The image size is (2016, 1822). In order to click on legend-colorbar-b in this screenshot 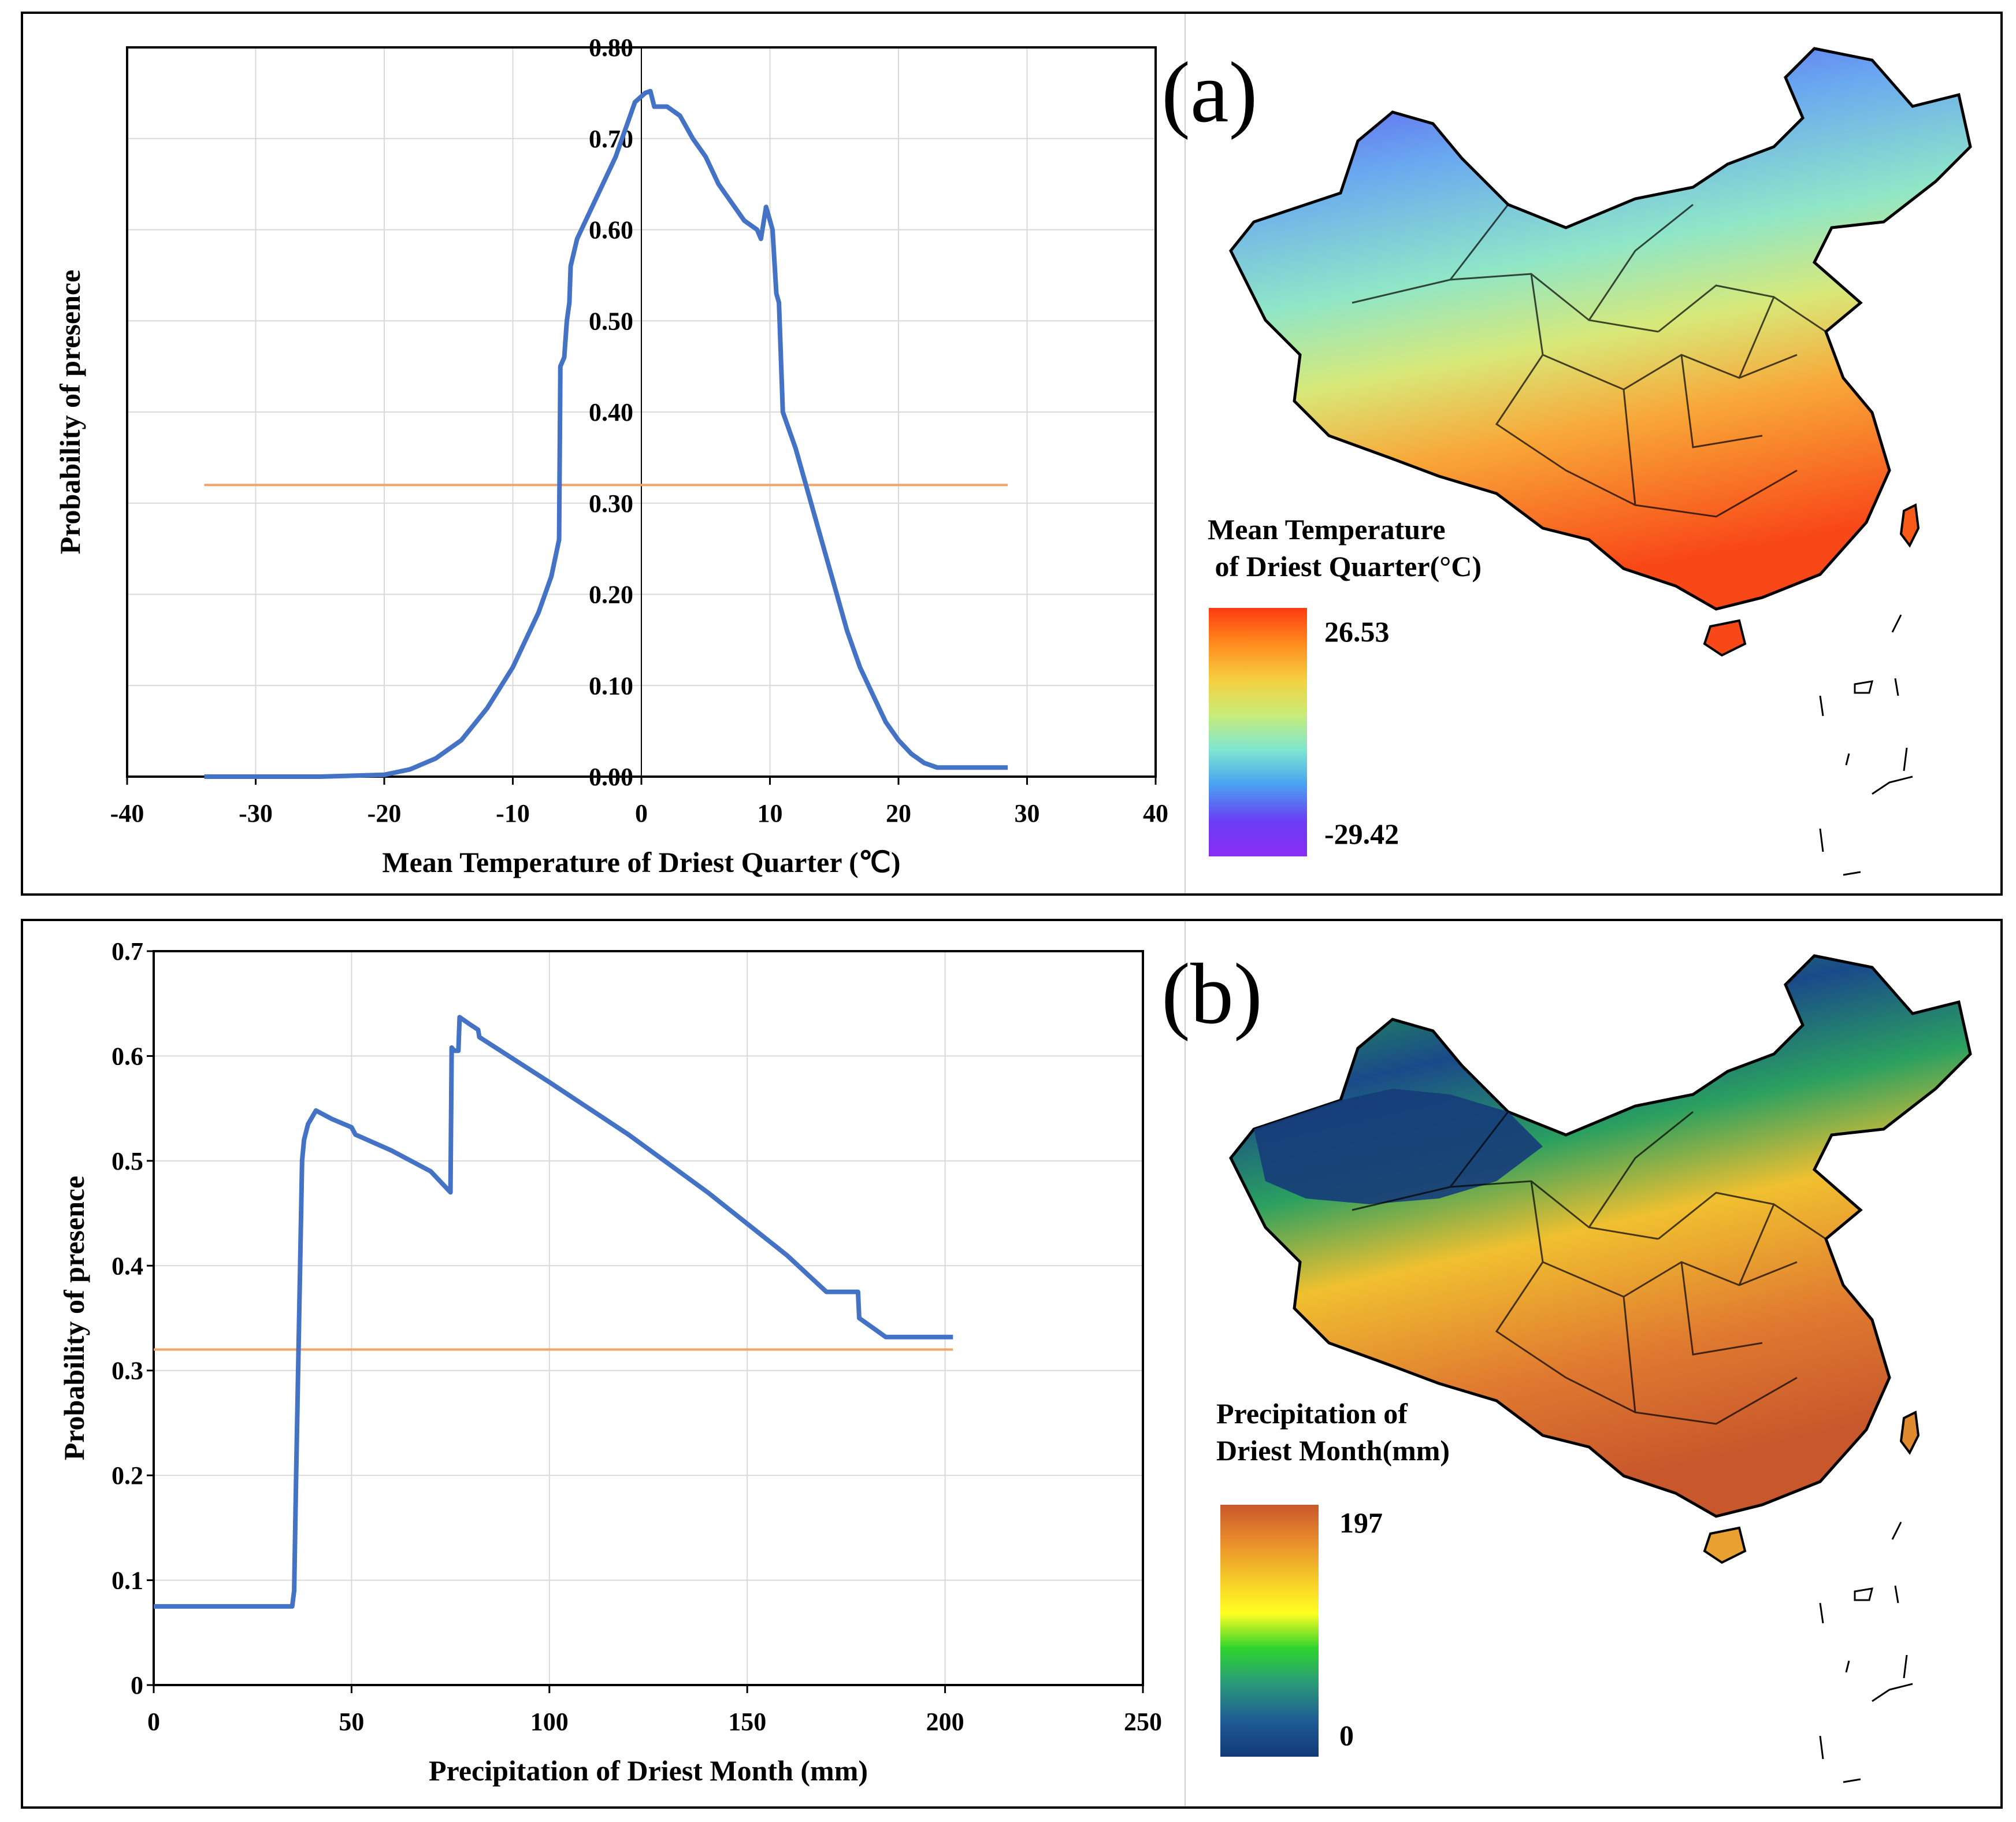, I will do `click(1270, 1631)`.